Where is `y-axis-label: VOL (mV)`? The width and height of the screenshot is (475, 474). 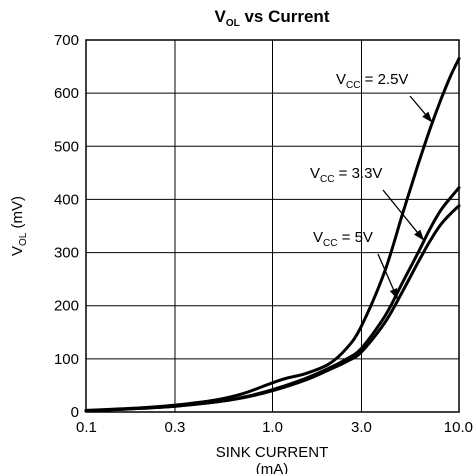 y-axis-label: VOL (mV) is located at coordinates (19, 226).